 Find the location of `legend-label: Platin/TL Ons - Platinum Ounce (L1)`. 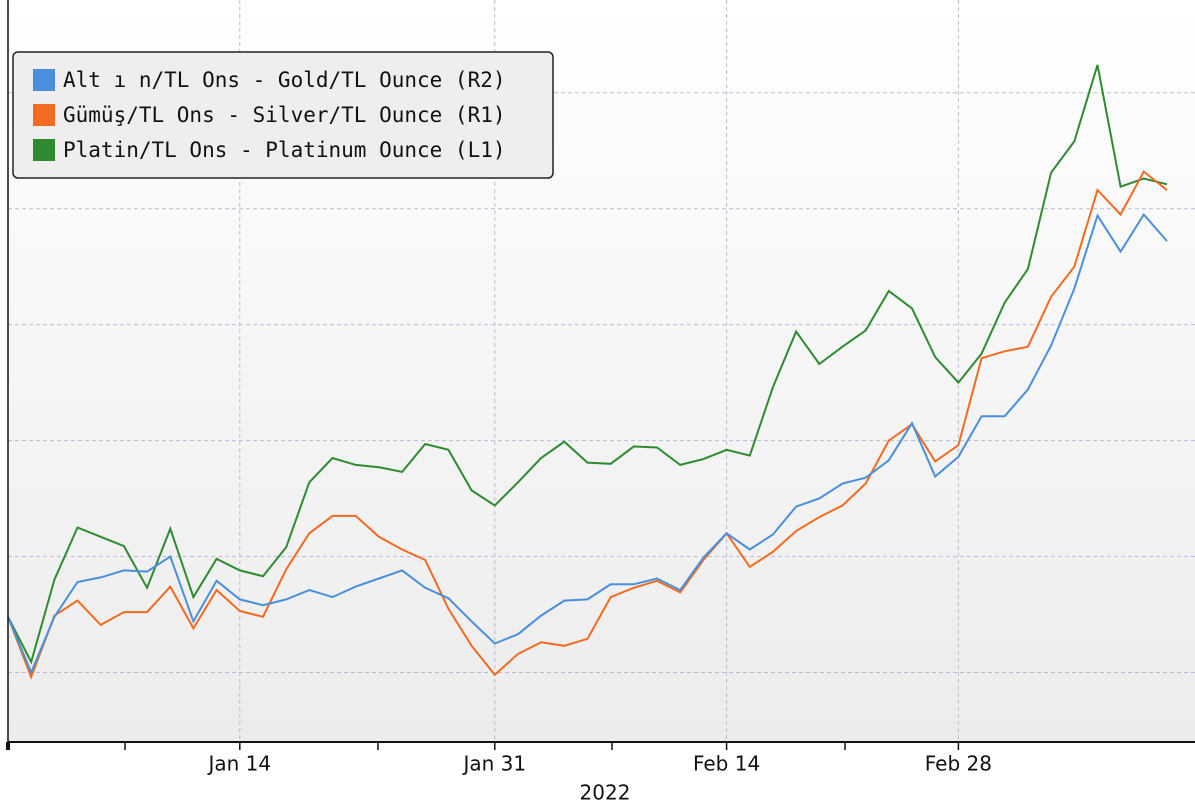

legend-label: Platin/TL Ons - Platinum Ounce (L1) is located at coordinates (284, 150).